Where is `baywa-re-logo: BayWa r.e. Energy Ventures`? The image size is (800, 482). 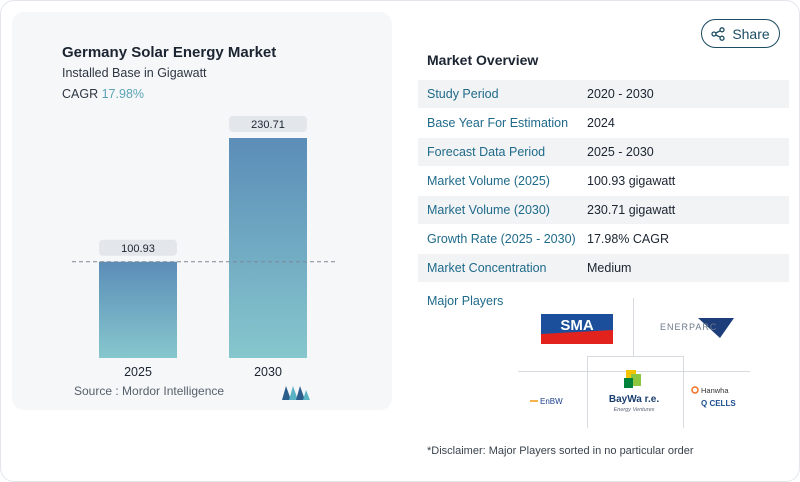
baywa-re-logo: BayWa r.e. Energy Ventures is located at coordinates (634, 393).